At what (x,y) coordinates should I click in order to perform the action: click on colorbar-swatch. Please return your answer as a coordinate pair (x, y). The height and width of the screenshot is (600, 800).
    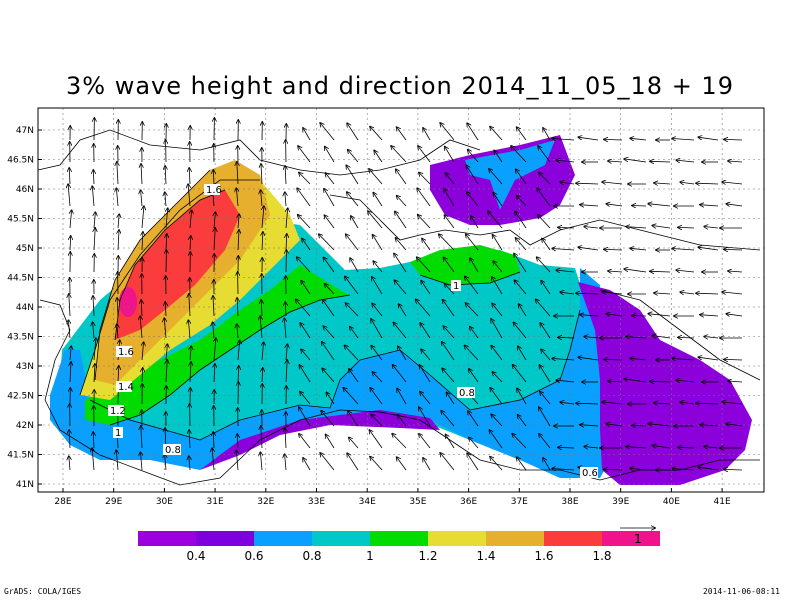
    Looking at the image, I should click on (399, 538).